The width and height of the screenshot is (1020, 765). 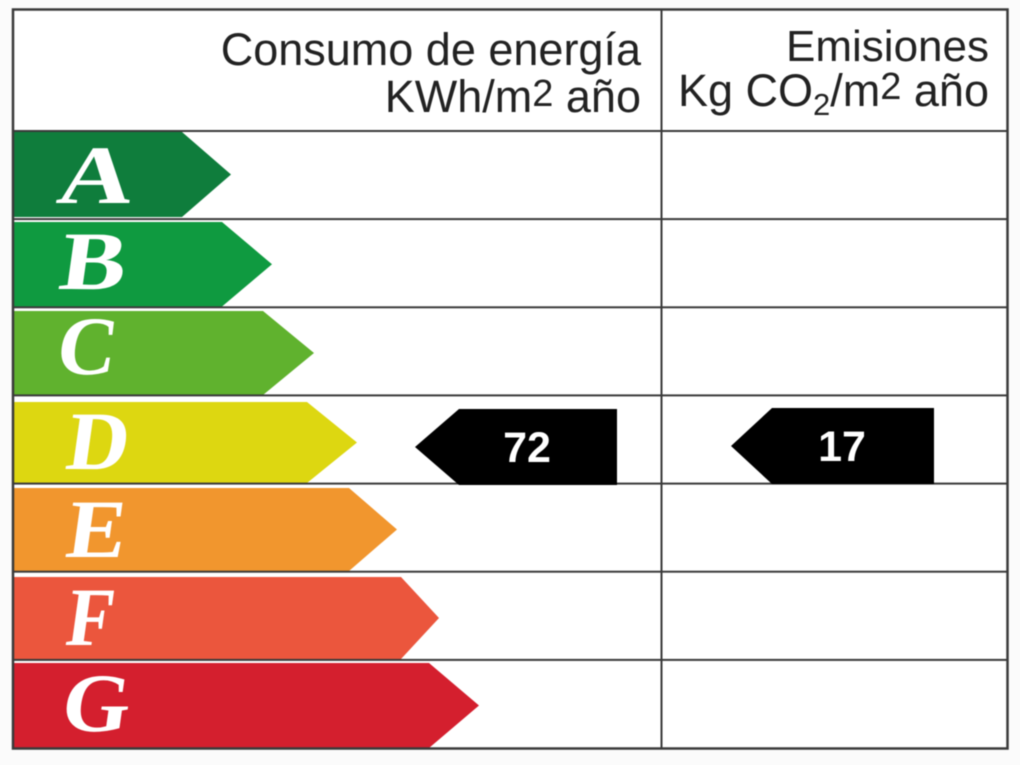 What do you see at coordinates (97, 530) in the screenshot?
I see `svg-text: E` at bounding box center [97, 530].